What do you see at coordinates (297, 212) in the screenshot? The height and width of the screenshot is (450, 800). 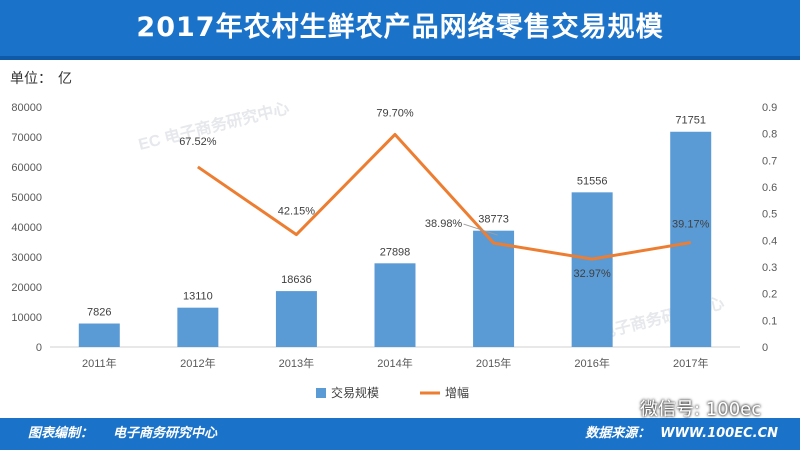 I see `line-data-label: 42.15%` at bounding box center [297, 212].